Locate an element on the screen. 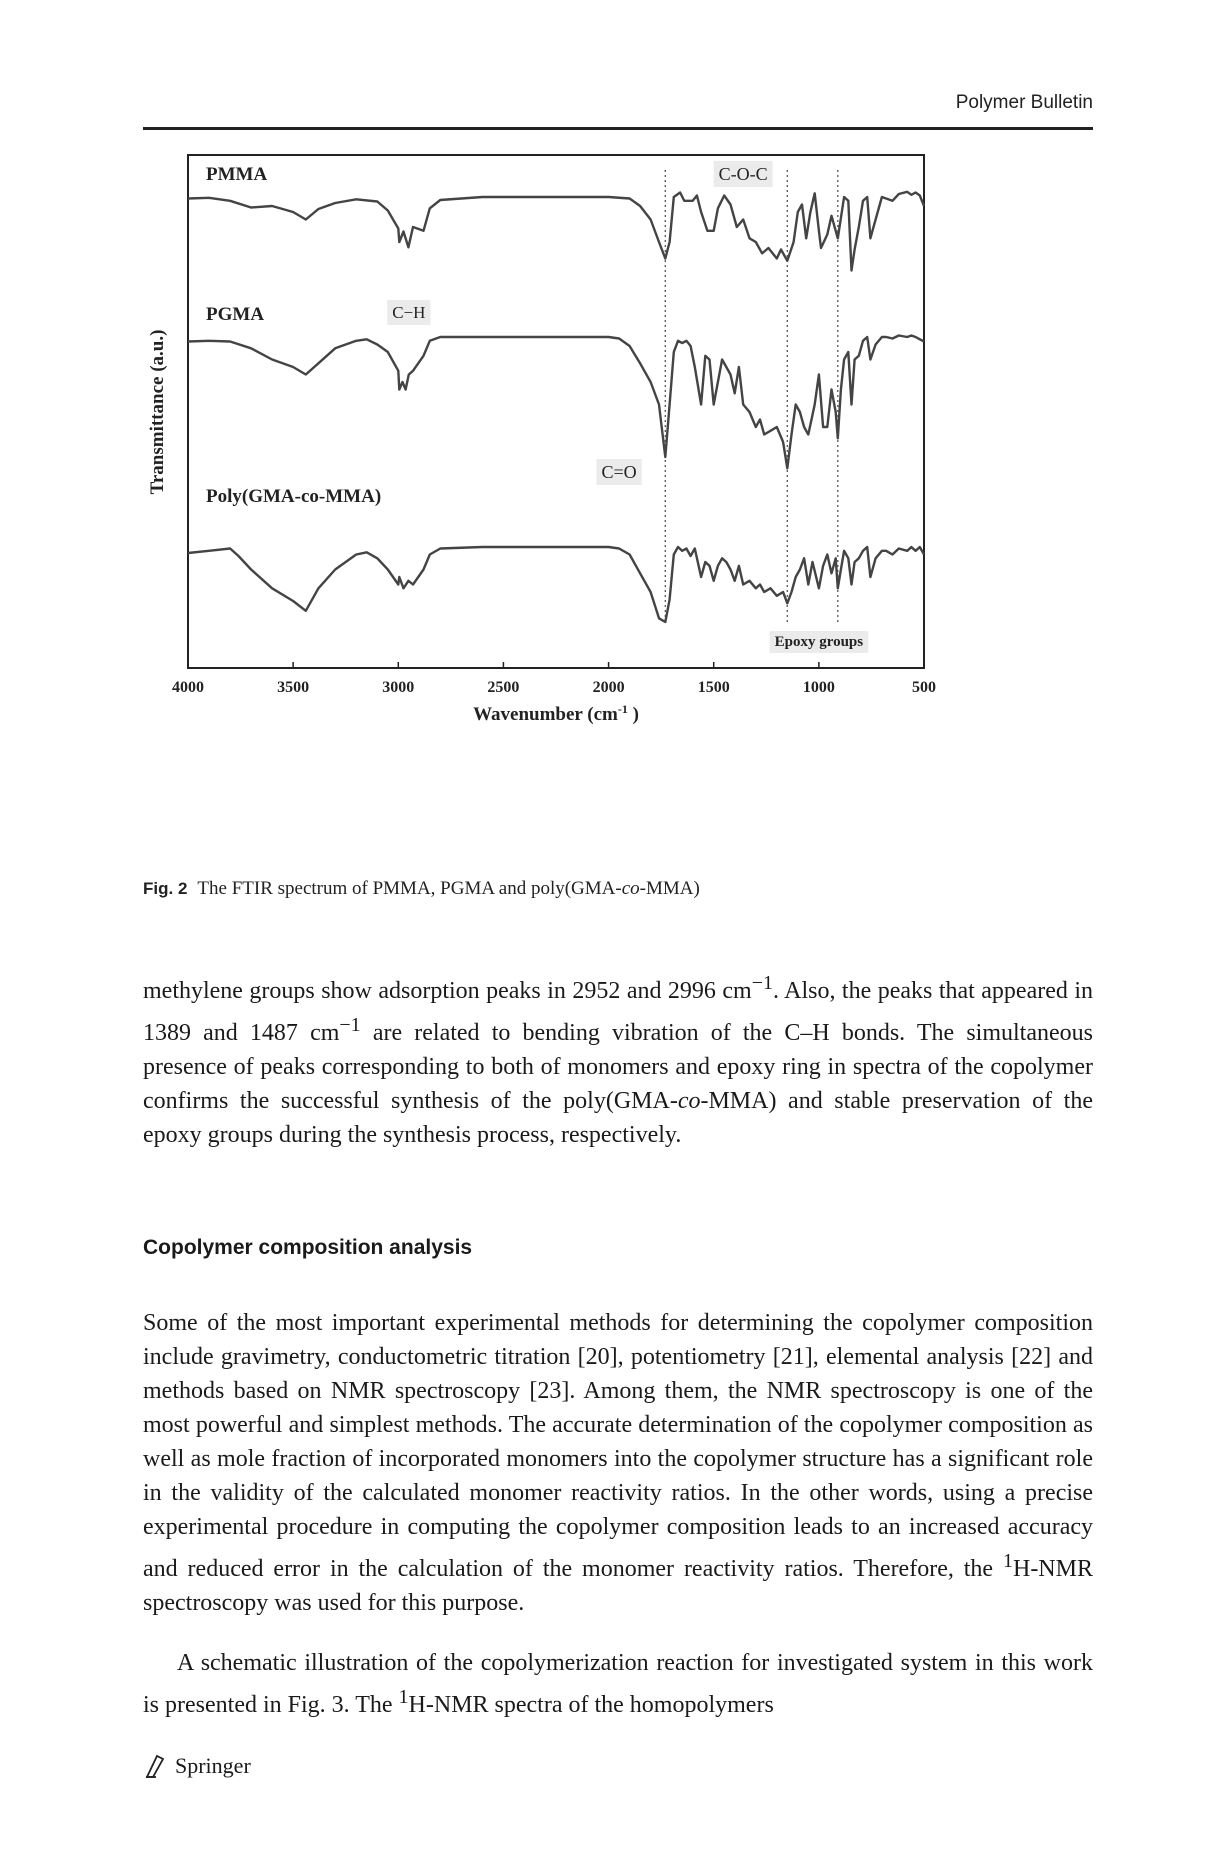 The image size is (1221, 1851). annotation-text: C−H is located at coordinates (408, 312).